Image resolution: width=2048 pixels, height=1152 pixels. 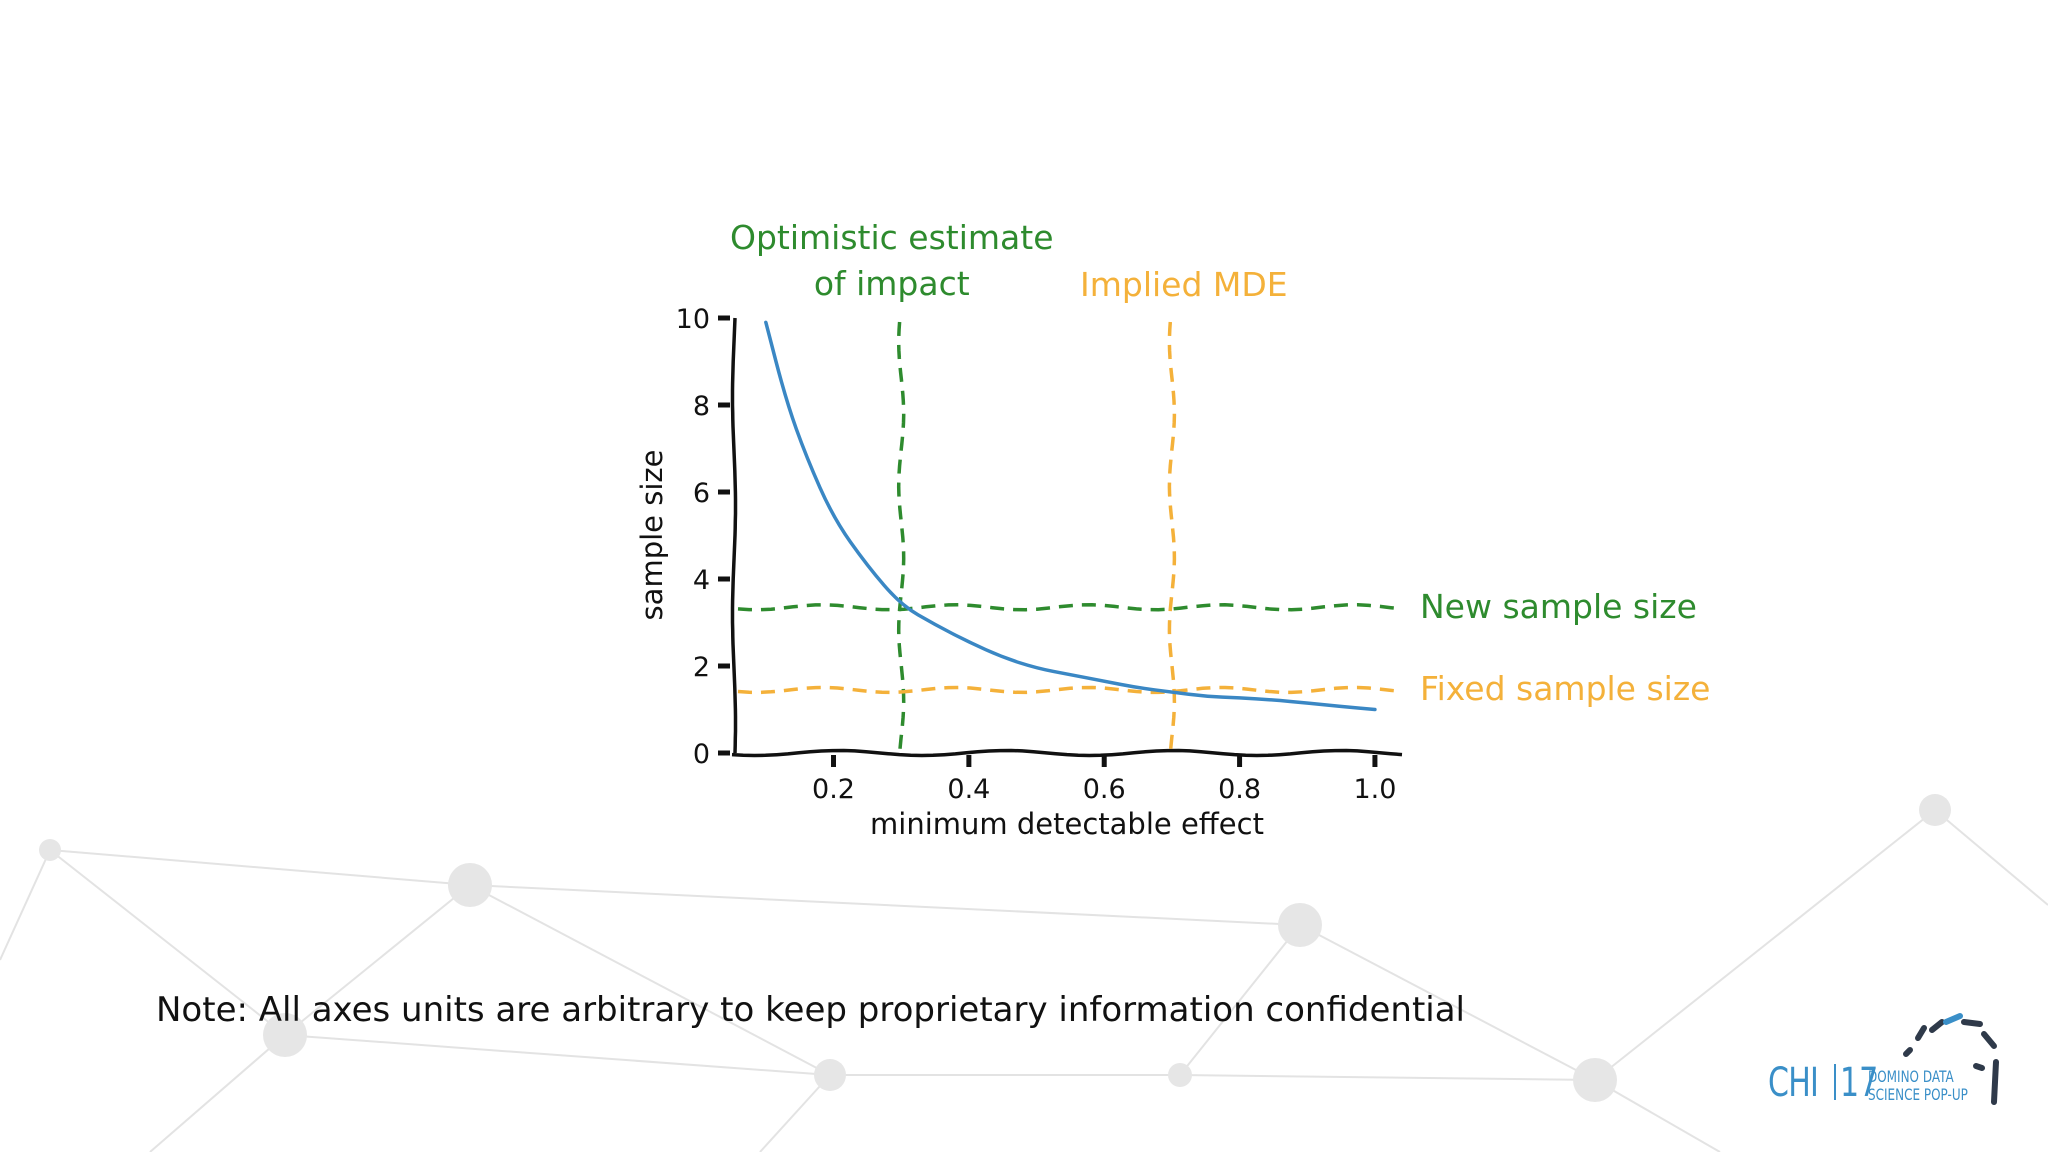 I want to click on x-tick-label: 0.8, so click(x=1239, y=789).